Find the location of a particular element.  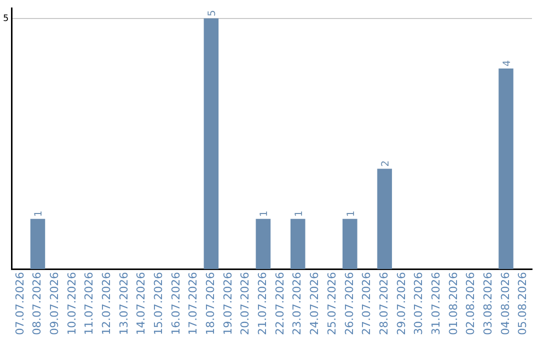

x-tick-label: 17.07.2026 is located at coordinates (193, 304).